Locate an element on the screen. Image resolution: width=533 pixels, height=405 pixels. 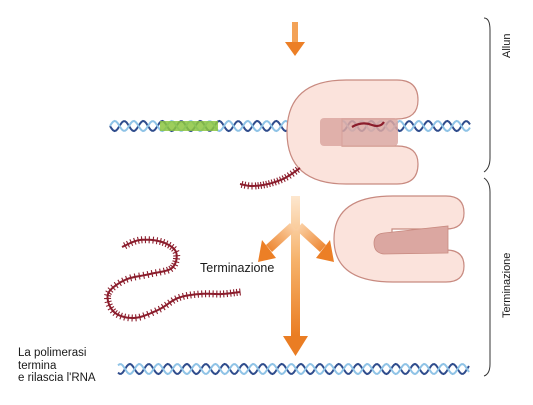
bracket-elongation is located at coordinates (487, 95).